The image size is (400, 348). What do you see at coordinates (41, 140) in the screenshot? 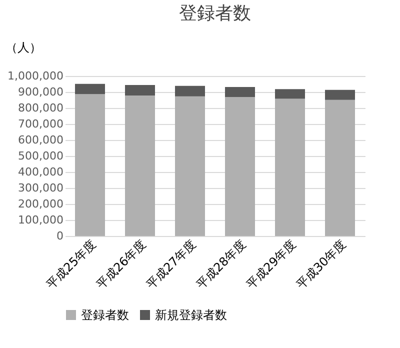
I see `y-tick-label: 600,000` at bounding box center [41, 140].